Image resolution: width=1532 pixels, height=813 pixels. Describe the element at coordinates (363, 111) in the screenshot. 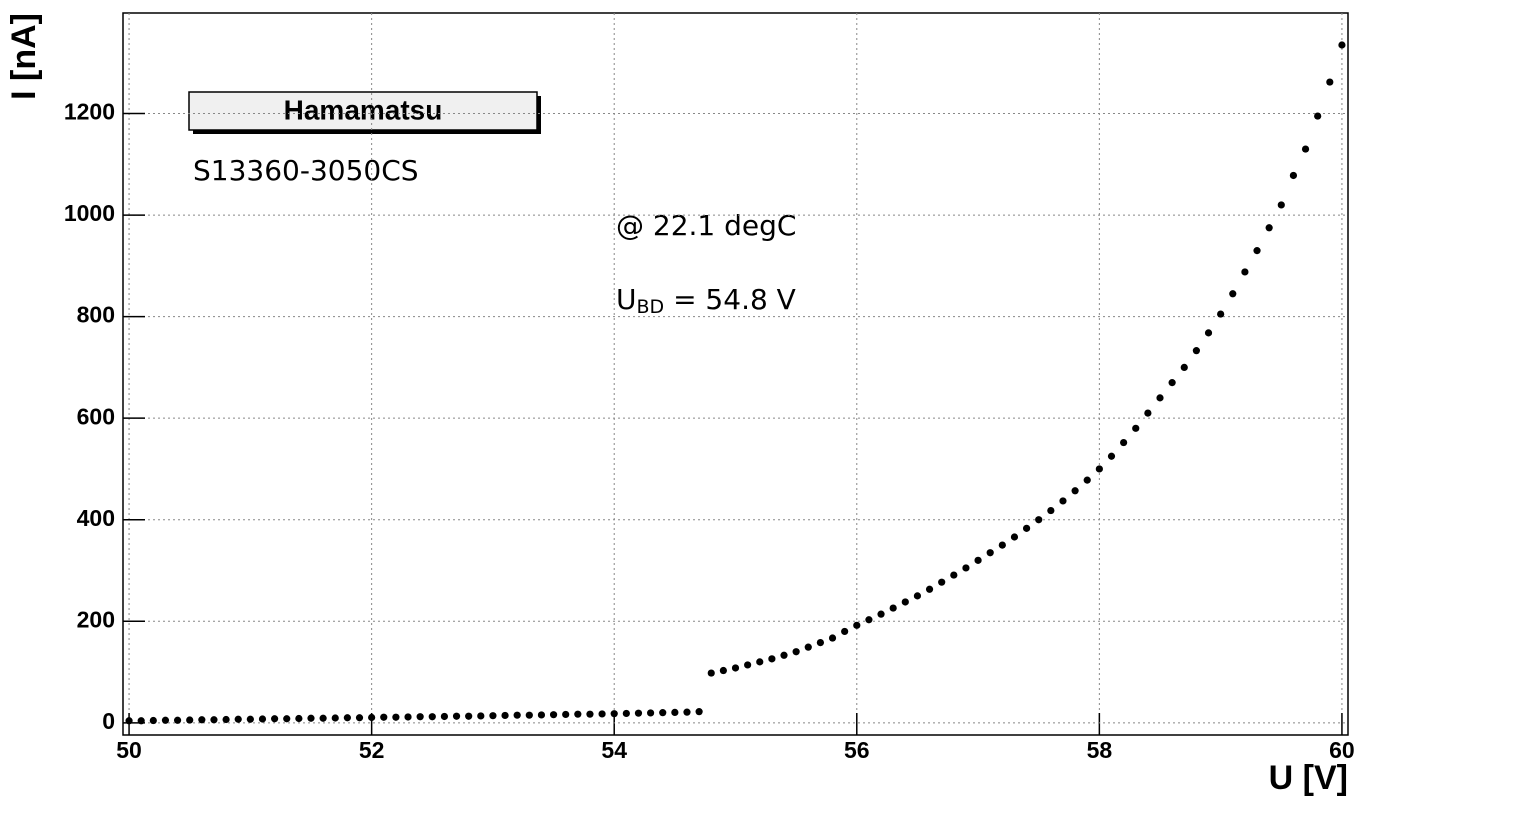

I see `legend-box` at that location.